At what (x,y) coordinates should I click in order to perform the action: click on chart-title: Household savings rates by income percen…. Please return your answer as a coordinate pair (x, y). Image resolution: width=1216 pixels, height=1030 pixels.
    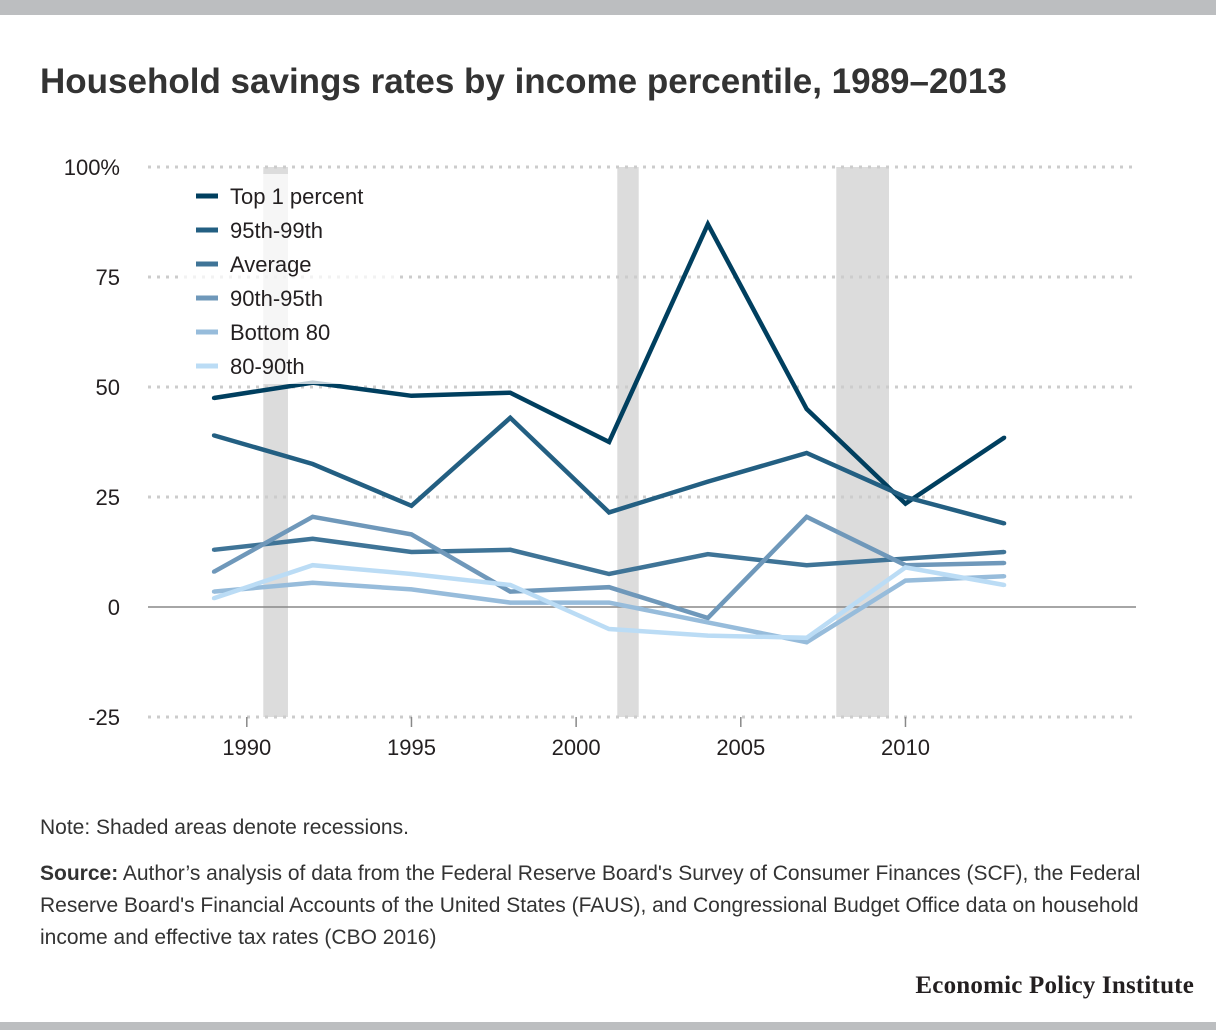
    Looking at the image, I should click on (523, 81).